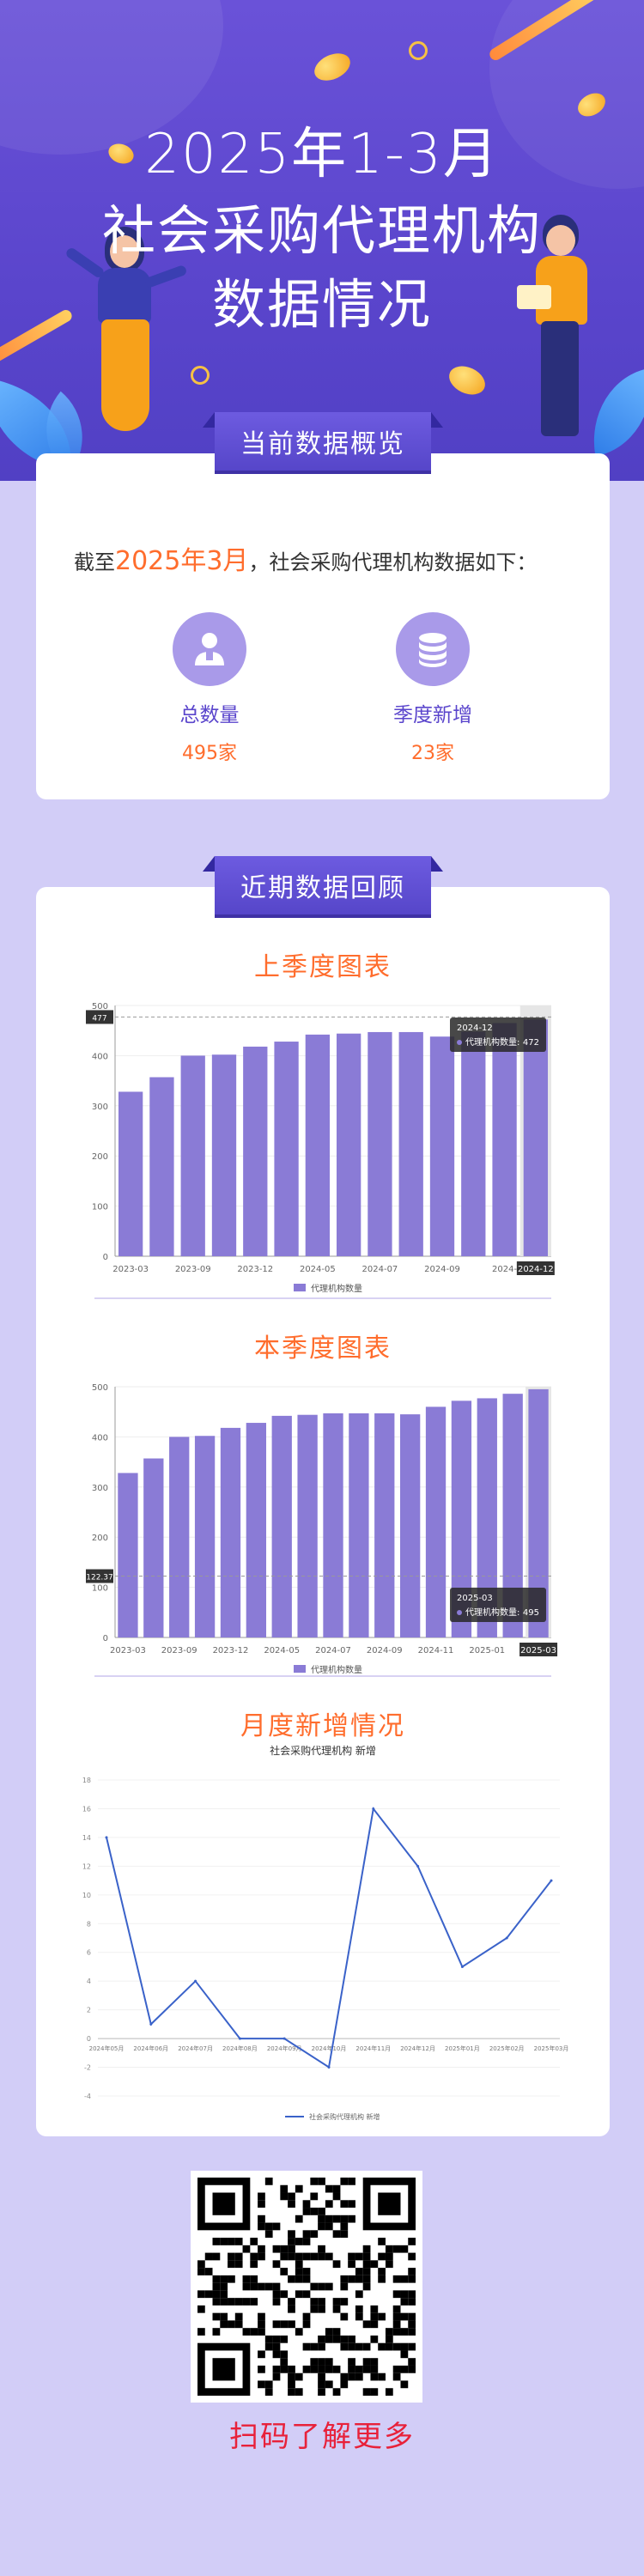 This screenshot has height=2576, width=644. Describe the element at coordinates (106, 1638) in the screenshot. I see `y-tick-label: 0` at that location.